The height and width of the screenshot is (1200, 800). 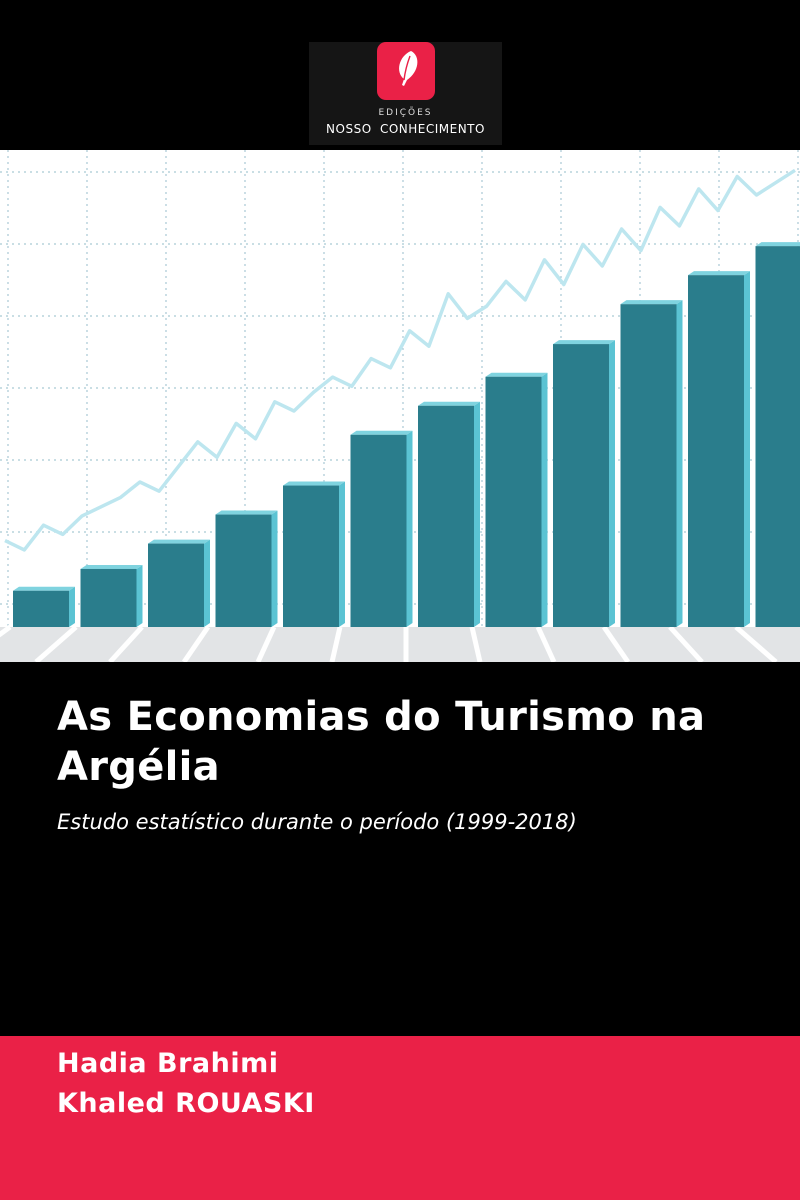 What do you see at coordinates (406, 71) in the screenshot?
I see `quill-icon` at bounding box center [406, 71].